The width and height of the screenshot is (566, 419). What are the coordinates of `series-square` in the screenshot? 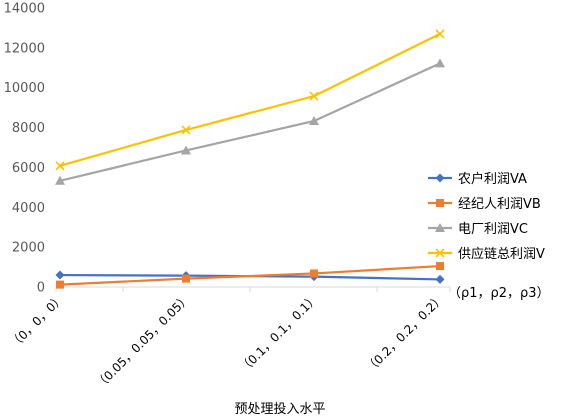 It's located at (250, 275).